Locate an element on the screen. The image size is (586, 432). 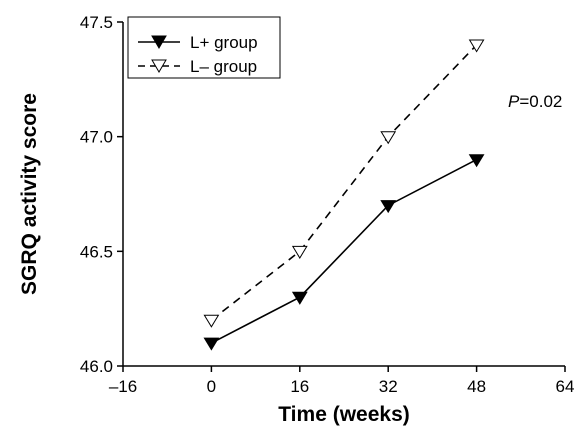
y-tick-label: 46.5 is located at coordinates (96, 251).